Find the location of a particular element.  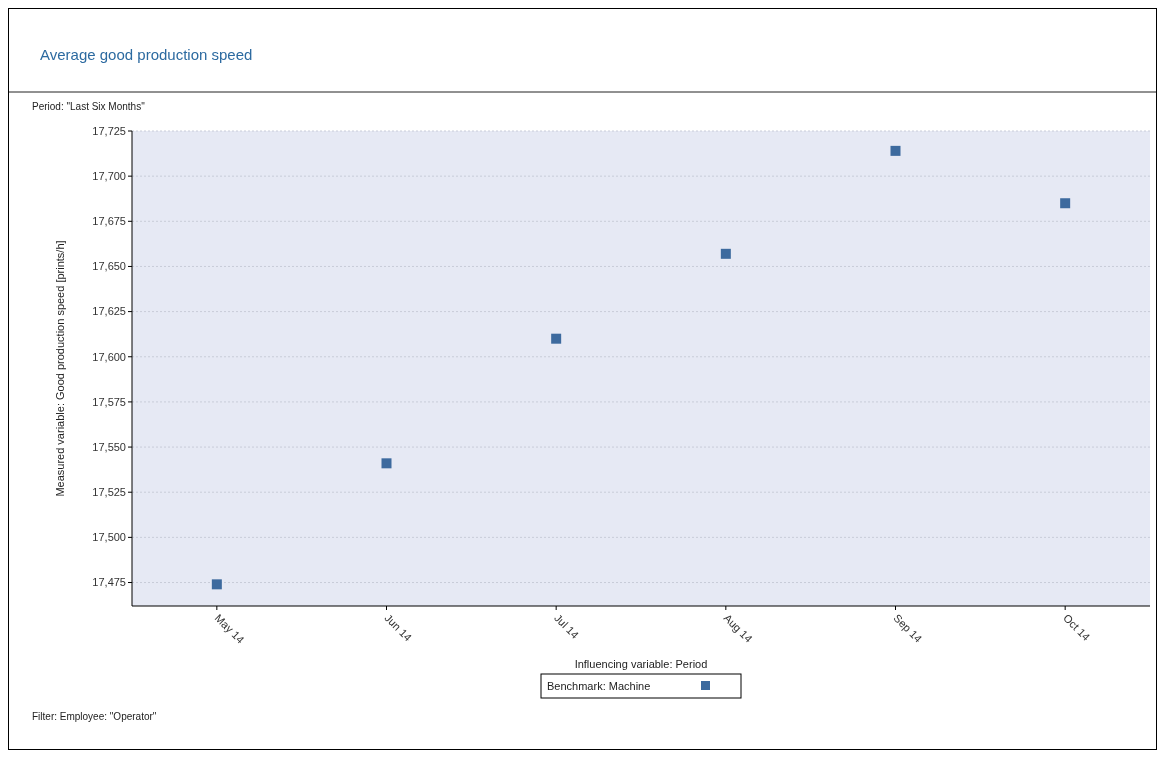

y-tick-label: 17,700 is located at coordinates (109, 176).